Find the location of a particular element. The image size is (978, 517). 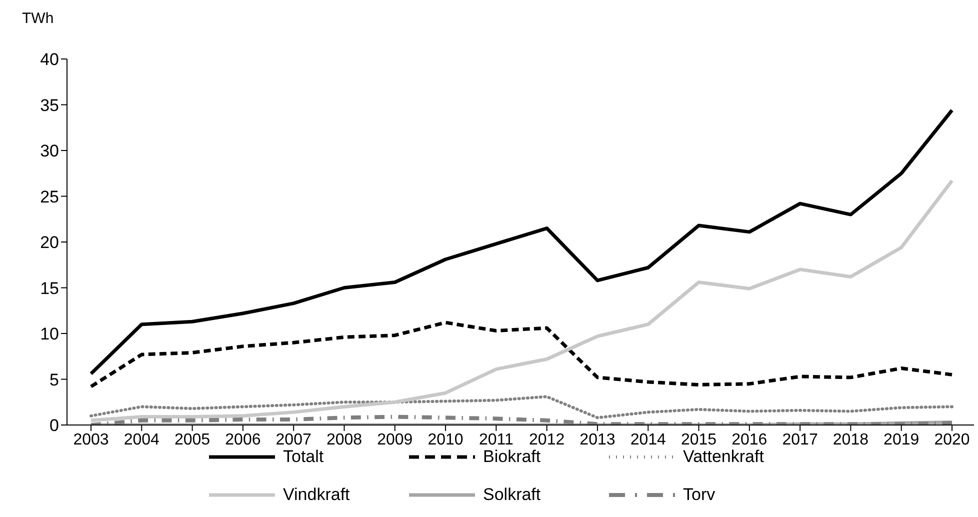

x-tick-label: 2019 is located at coordinates (902, 439).